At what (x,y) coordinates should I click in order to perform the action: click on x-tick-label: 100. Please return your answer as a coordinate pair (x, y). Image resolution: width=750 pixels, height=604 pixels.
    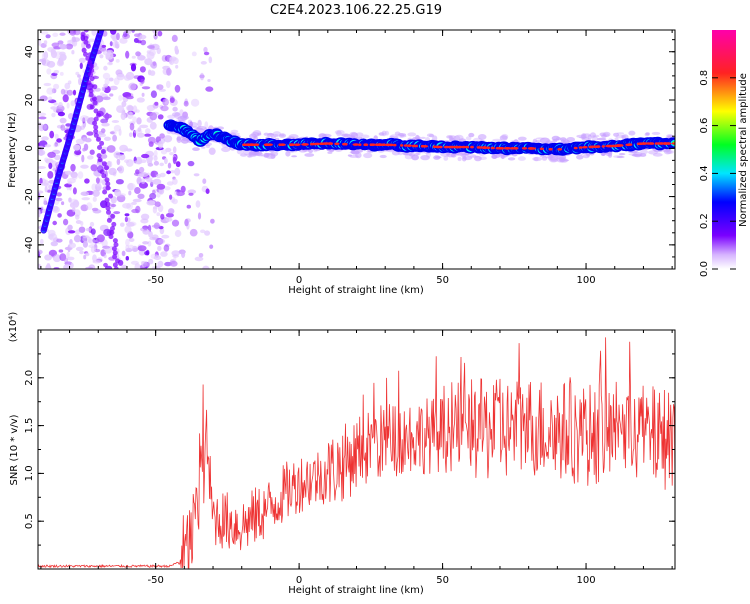
    Looking at the image, I should click on (586, 580).